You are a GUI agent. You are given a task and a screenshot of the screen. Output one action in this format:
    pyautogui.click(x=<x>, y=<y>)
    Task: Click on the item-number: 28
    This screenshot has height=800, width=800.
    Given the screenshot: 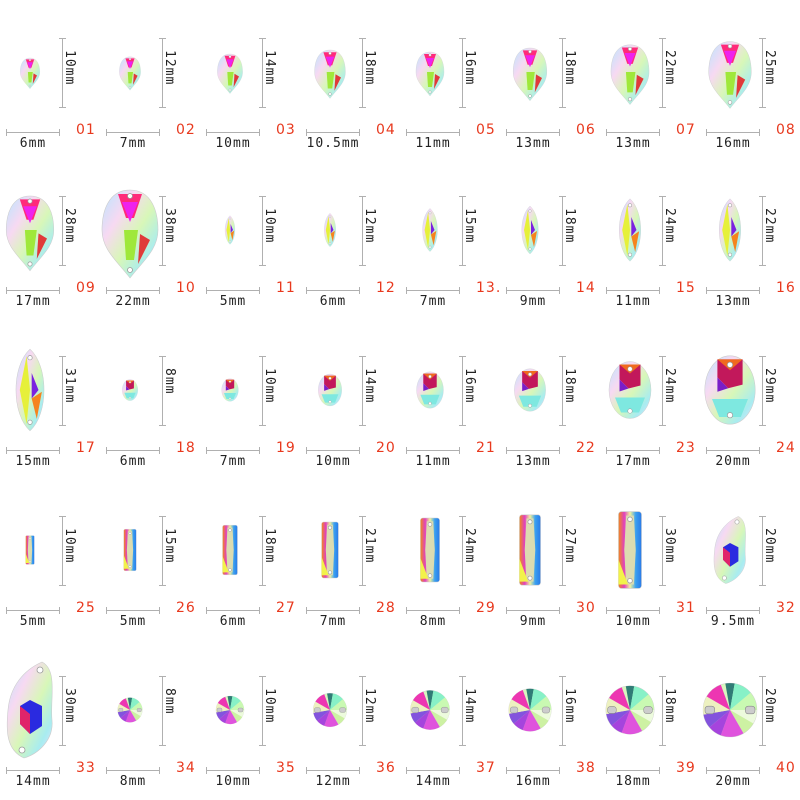 What is the action you would take?
    pyautogui.click(x=386, y=608)
    